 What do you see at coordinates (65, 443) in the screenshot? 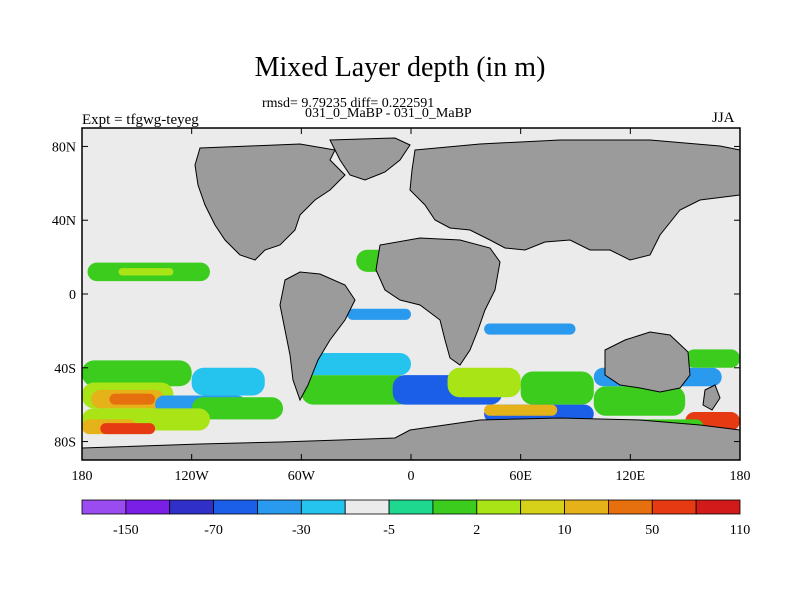
I see `y-tick-label: 80S` at bounding box center [65, 443].